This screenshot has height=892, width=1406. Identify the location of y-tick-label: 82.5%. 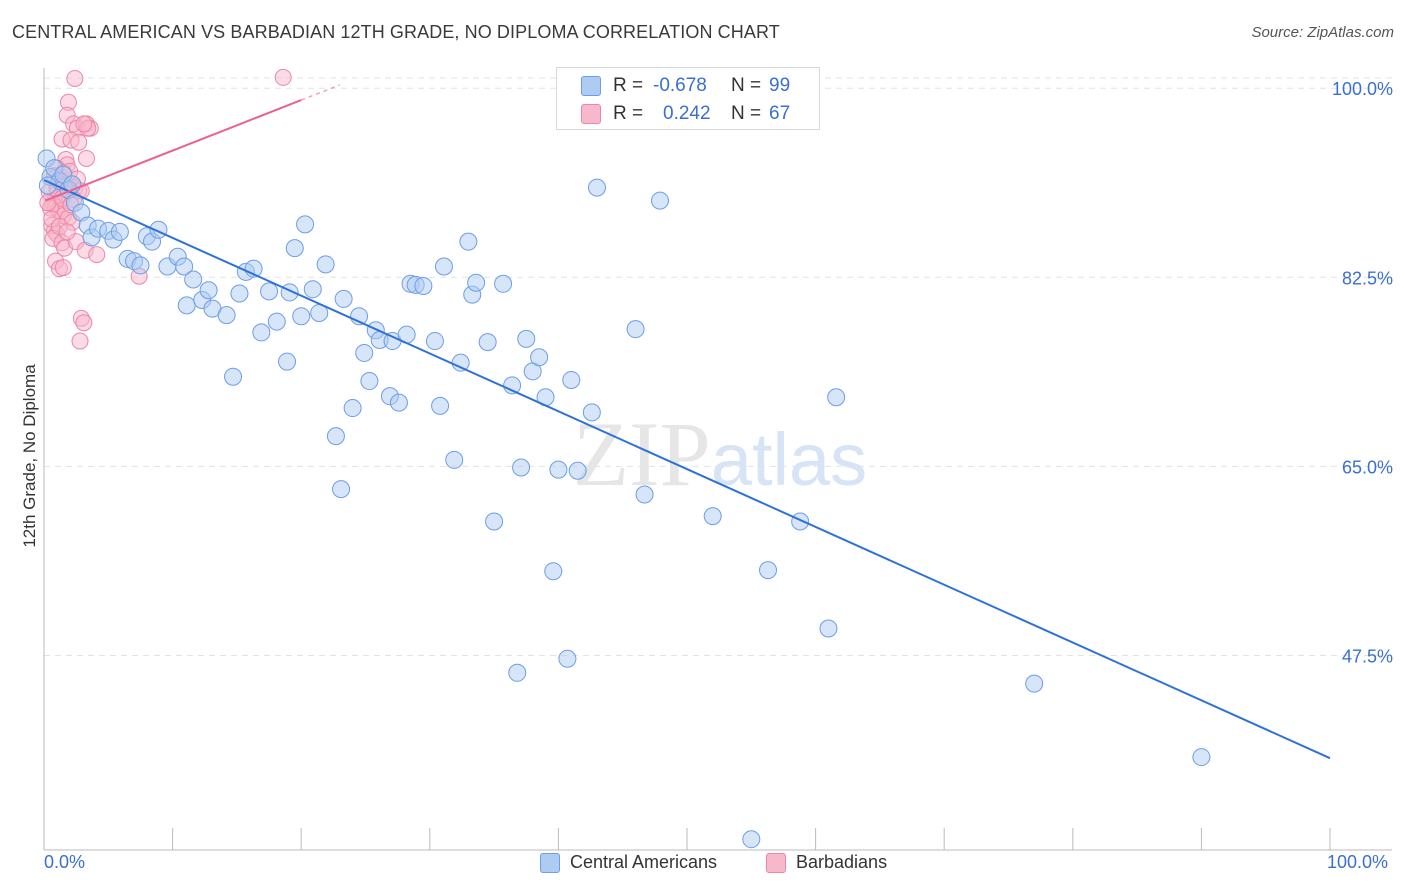
(1367, 278).